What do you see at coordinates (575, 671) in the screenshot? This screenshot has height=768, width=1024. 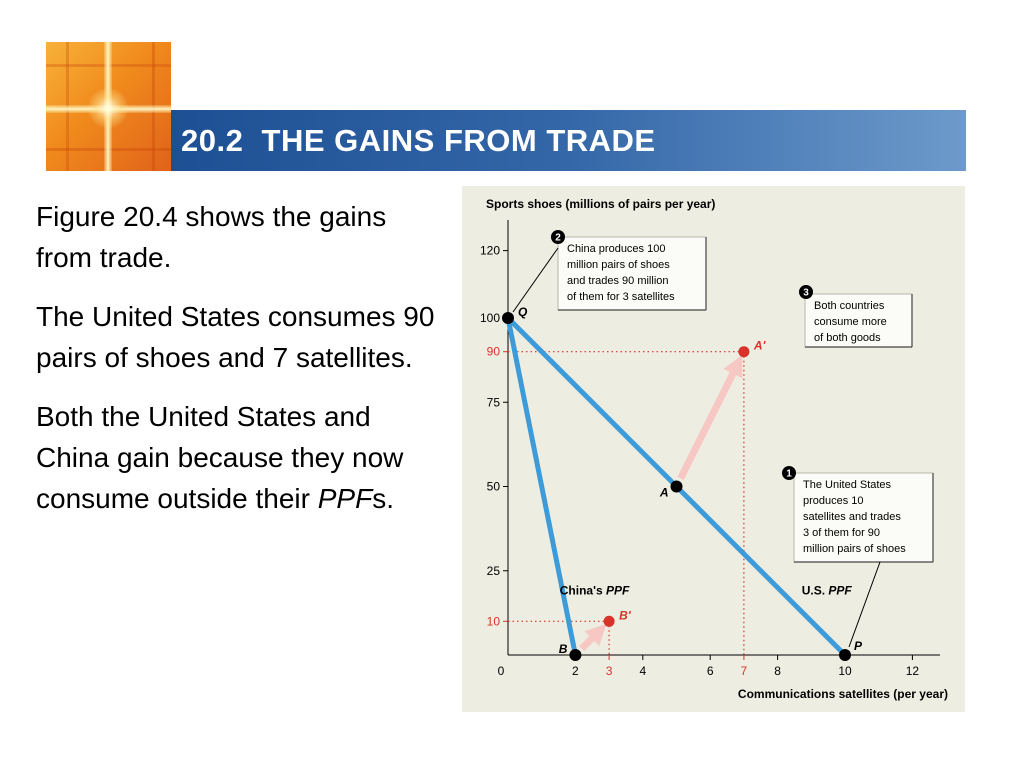 I see `x-tick-label: 2` at bounding box center [575, 671].